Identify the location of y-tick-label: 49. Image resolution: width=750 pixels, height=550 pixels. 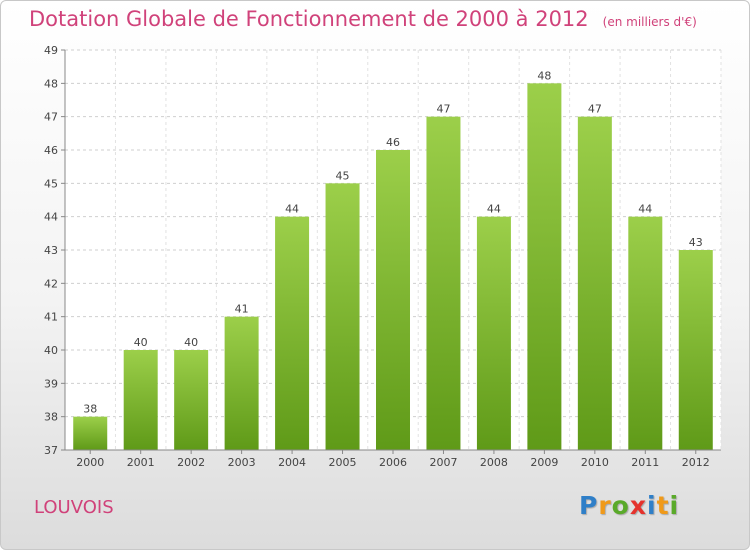
(51, 50).